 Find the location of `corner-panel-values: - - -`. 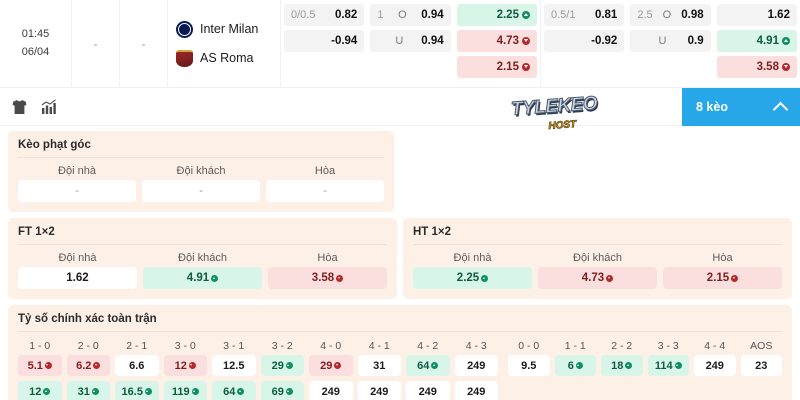

corner-panel-values: - - - is located at coordinates (201, 191).